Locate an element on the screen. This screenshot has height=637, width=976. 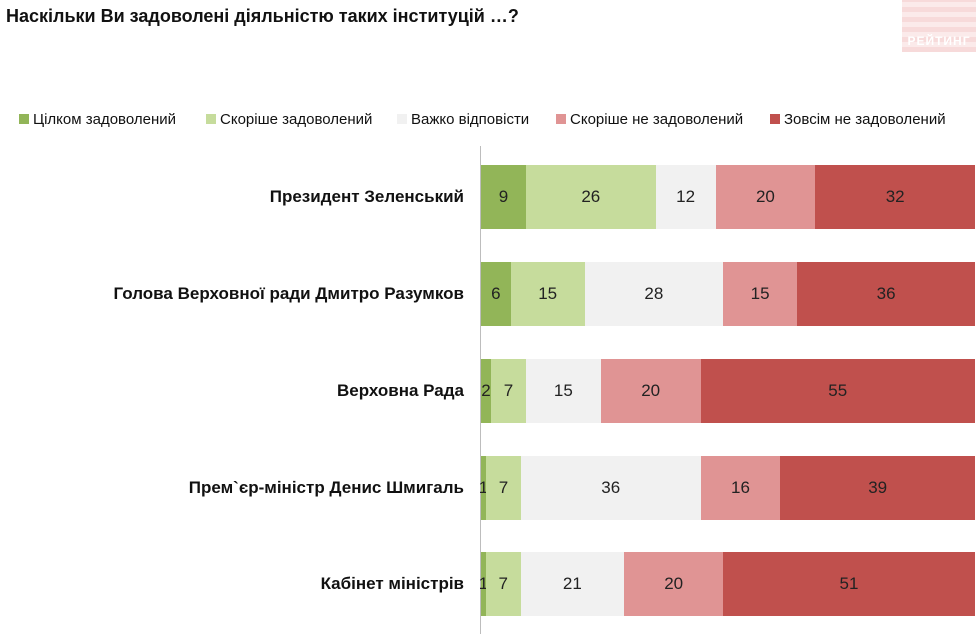
data-label: 12 is located at coordinates (686, 196).